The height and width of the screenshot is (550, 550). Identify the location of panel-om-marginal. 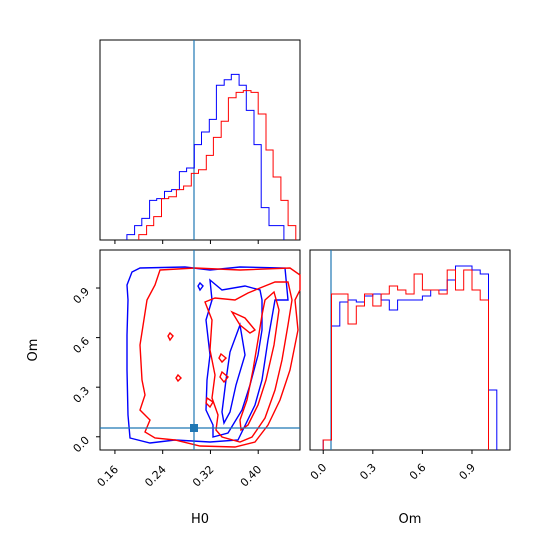
(410, 350).